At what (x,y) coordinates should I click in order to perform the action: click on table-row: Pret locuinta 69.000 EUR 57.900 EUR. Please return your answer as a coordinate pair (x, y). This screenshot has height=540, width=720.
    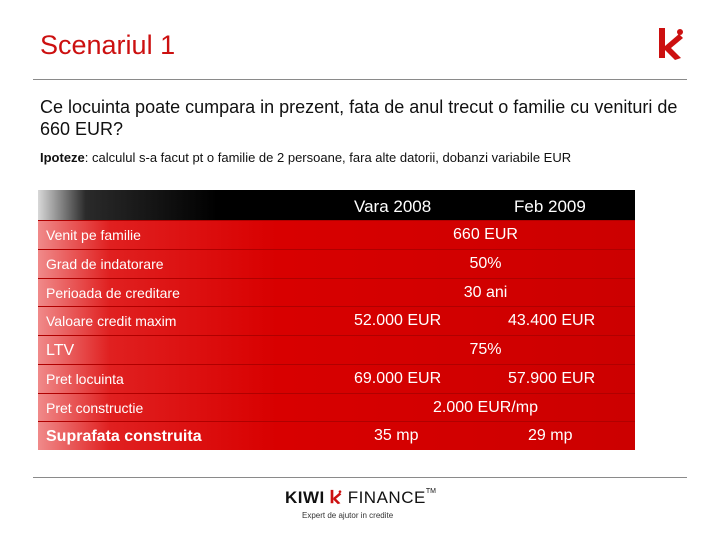
    Looking at the image, I should click on (336, 378).